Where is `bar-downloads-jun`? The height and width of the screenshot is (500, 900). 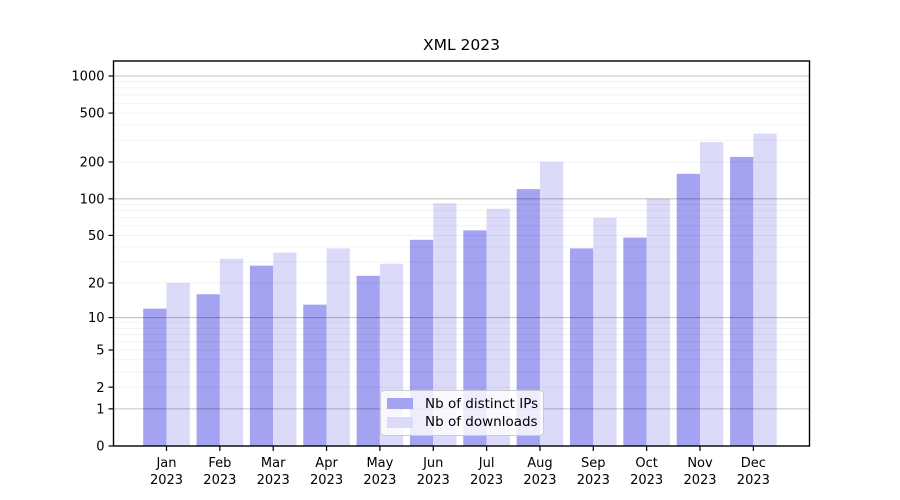
bar-downloads-jun is located at coordinates (445, 324).